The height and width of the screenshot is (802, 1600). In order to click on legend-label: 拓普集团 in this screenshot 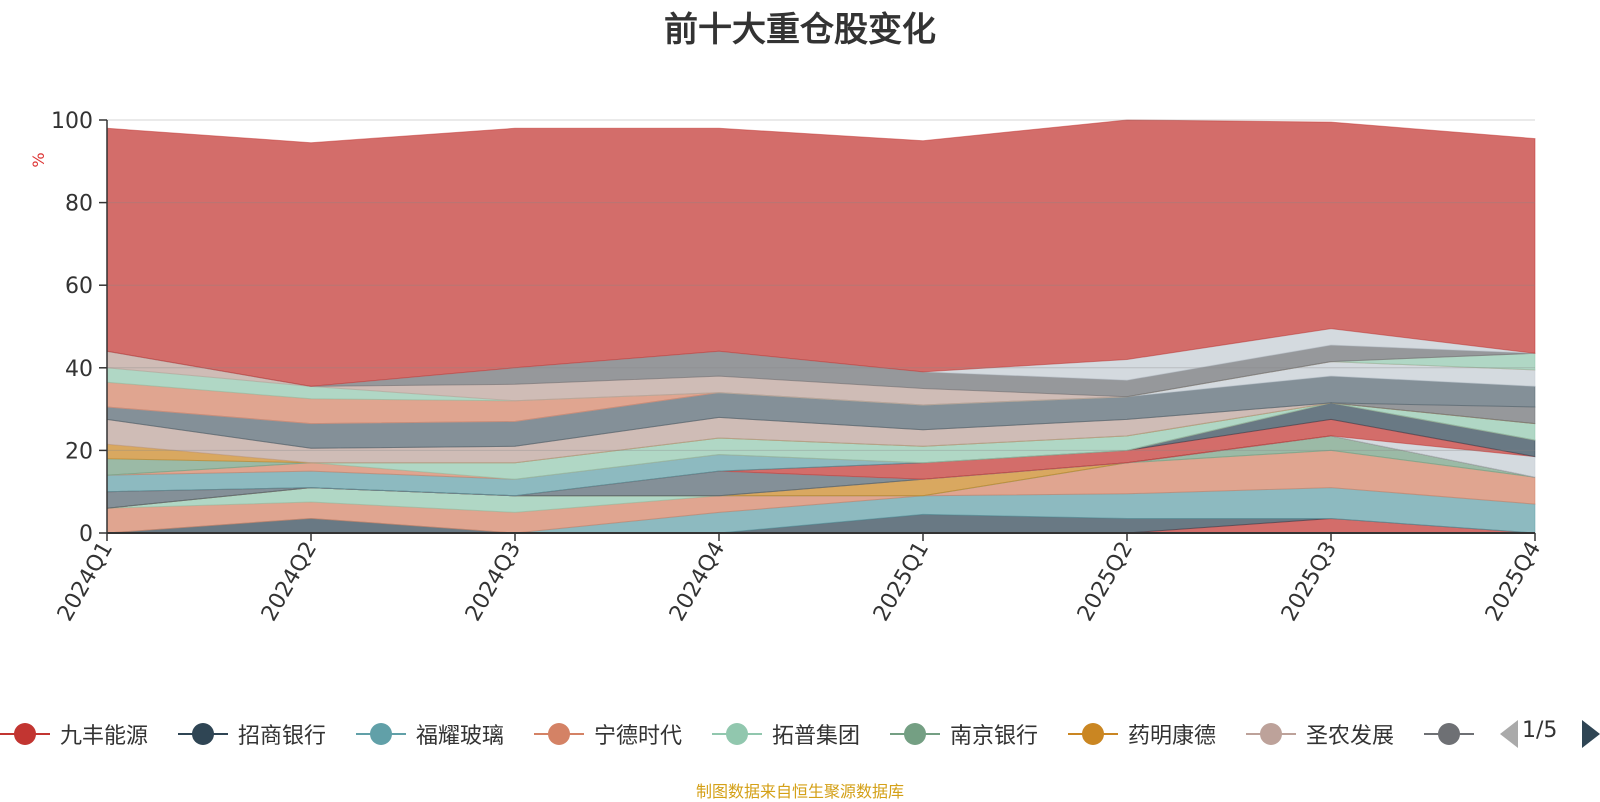, I will do `click(816, 736)`.